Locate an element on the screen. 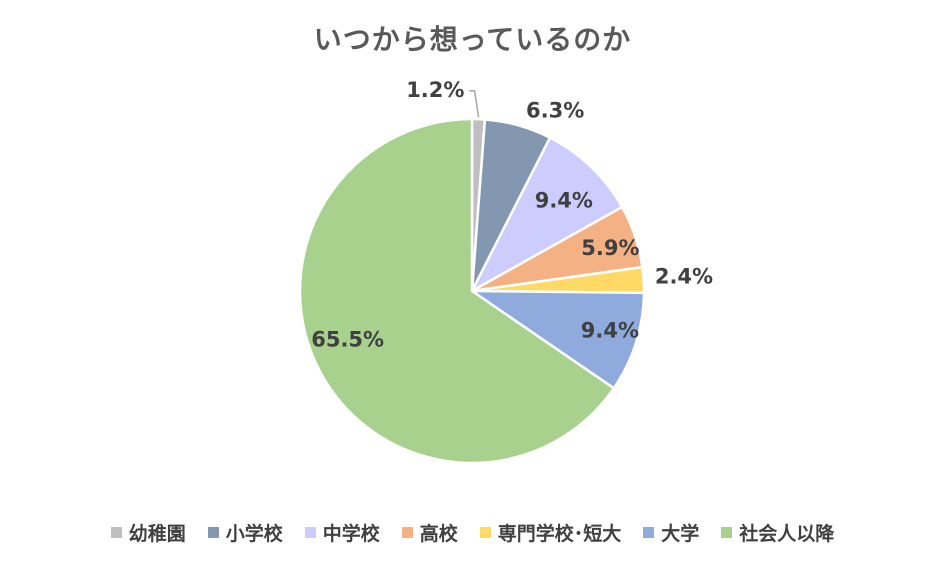  legend-label: 専門学校･短大 is located at coordinates (559, 534).